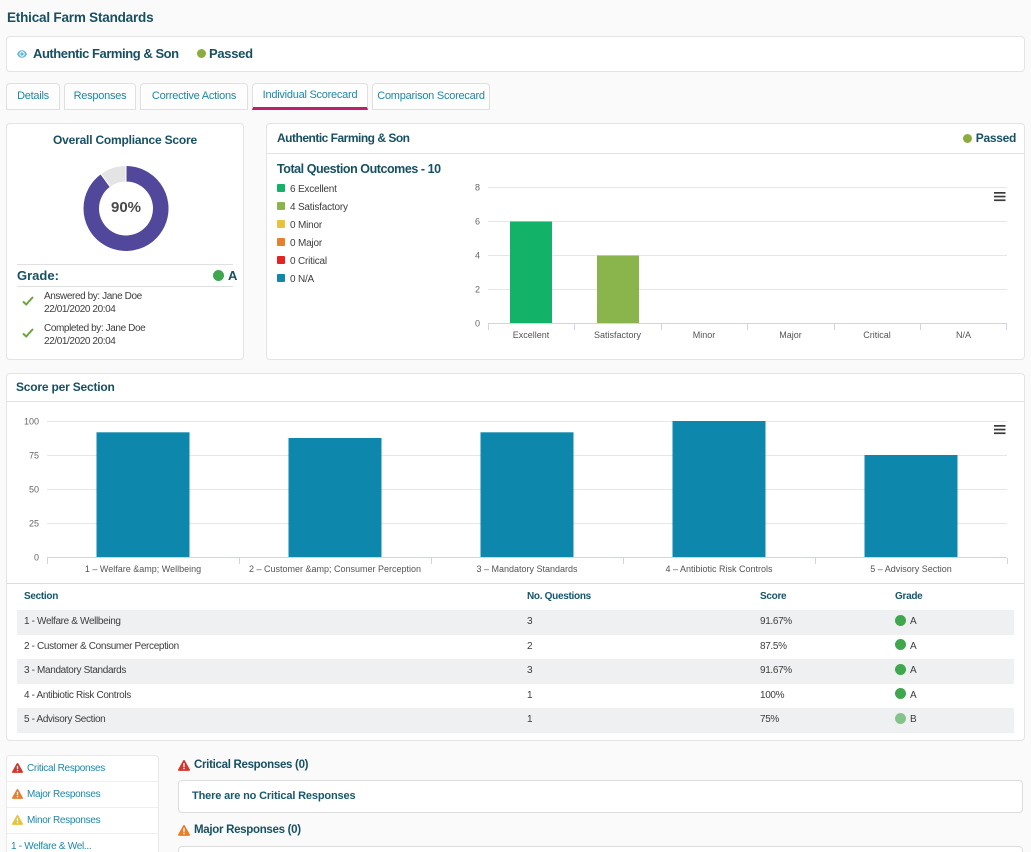 The width and height of the screenshot is (1031, 852). Describe the element at coordinates (126, 207) in the screenshot. I see `svg-text: 90%` at that location.